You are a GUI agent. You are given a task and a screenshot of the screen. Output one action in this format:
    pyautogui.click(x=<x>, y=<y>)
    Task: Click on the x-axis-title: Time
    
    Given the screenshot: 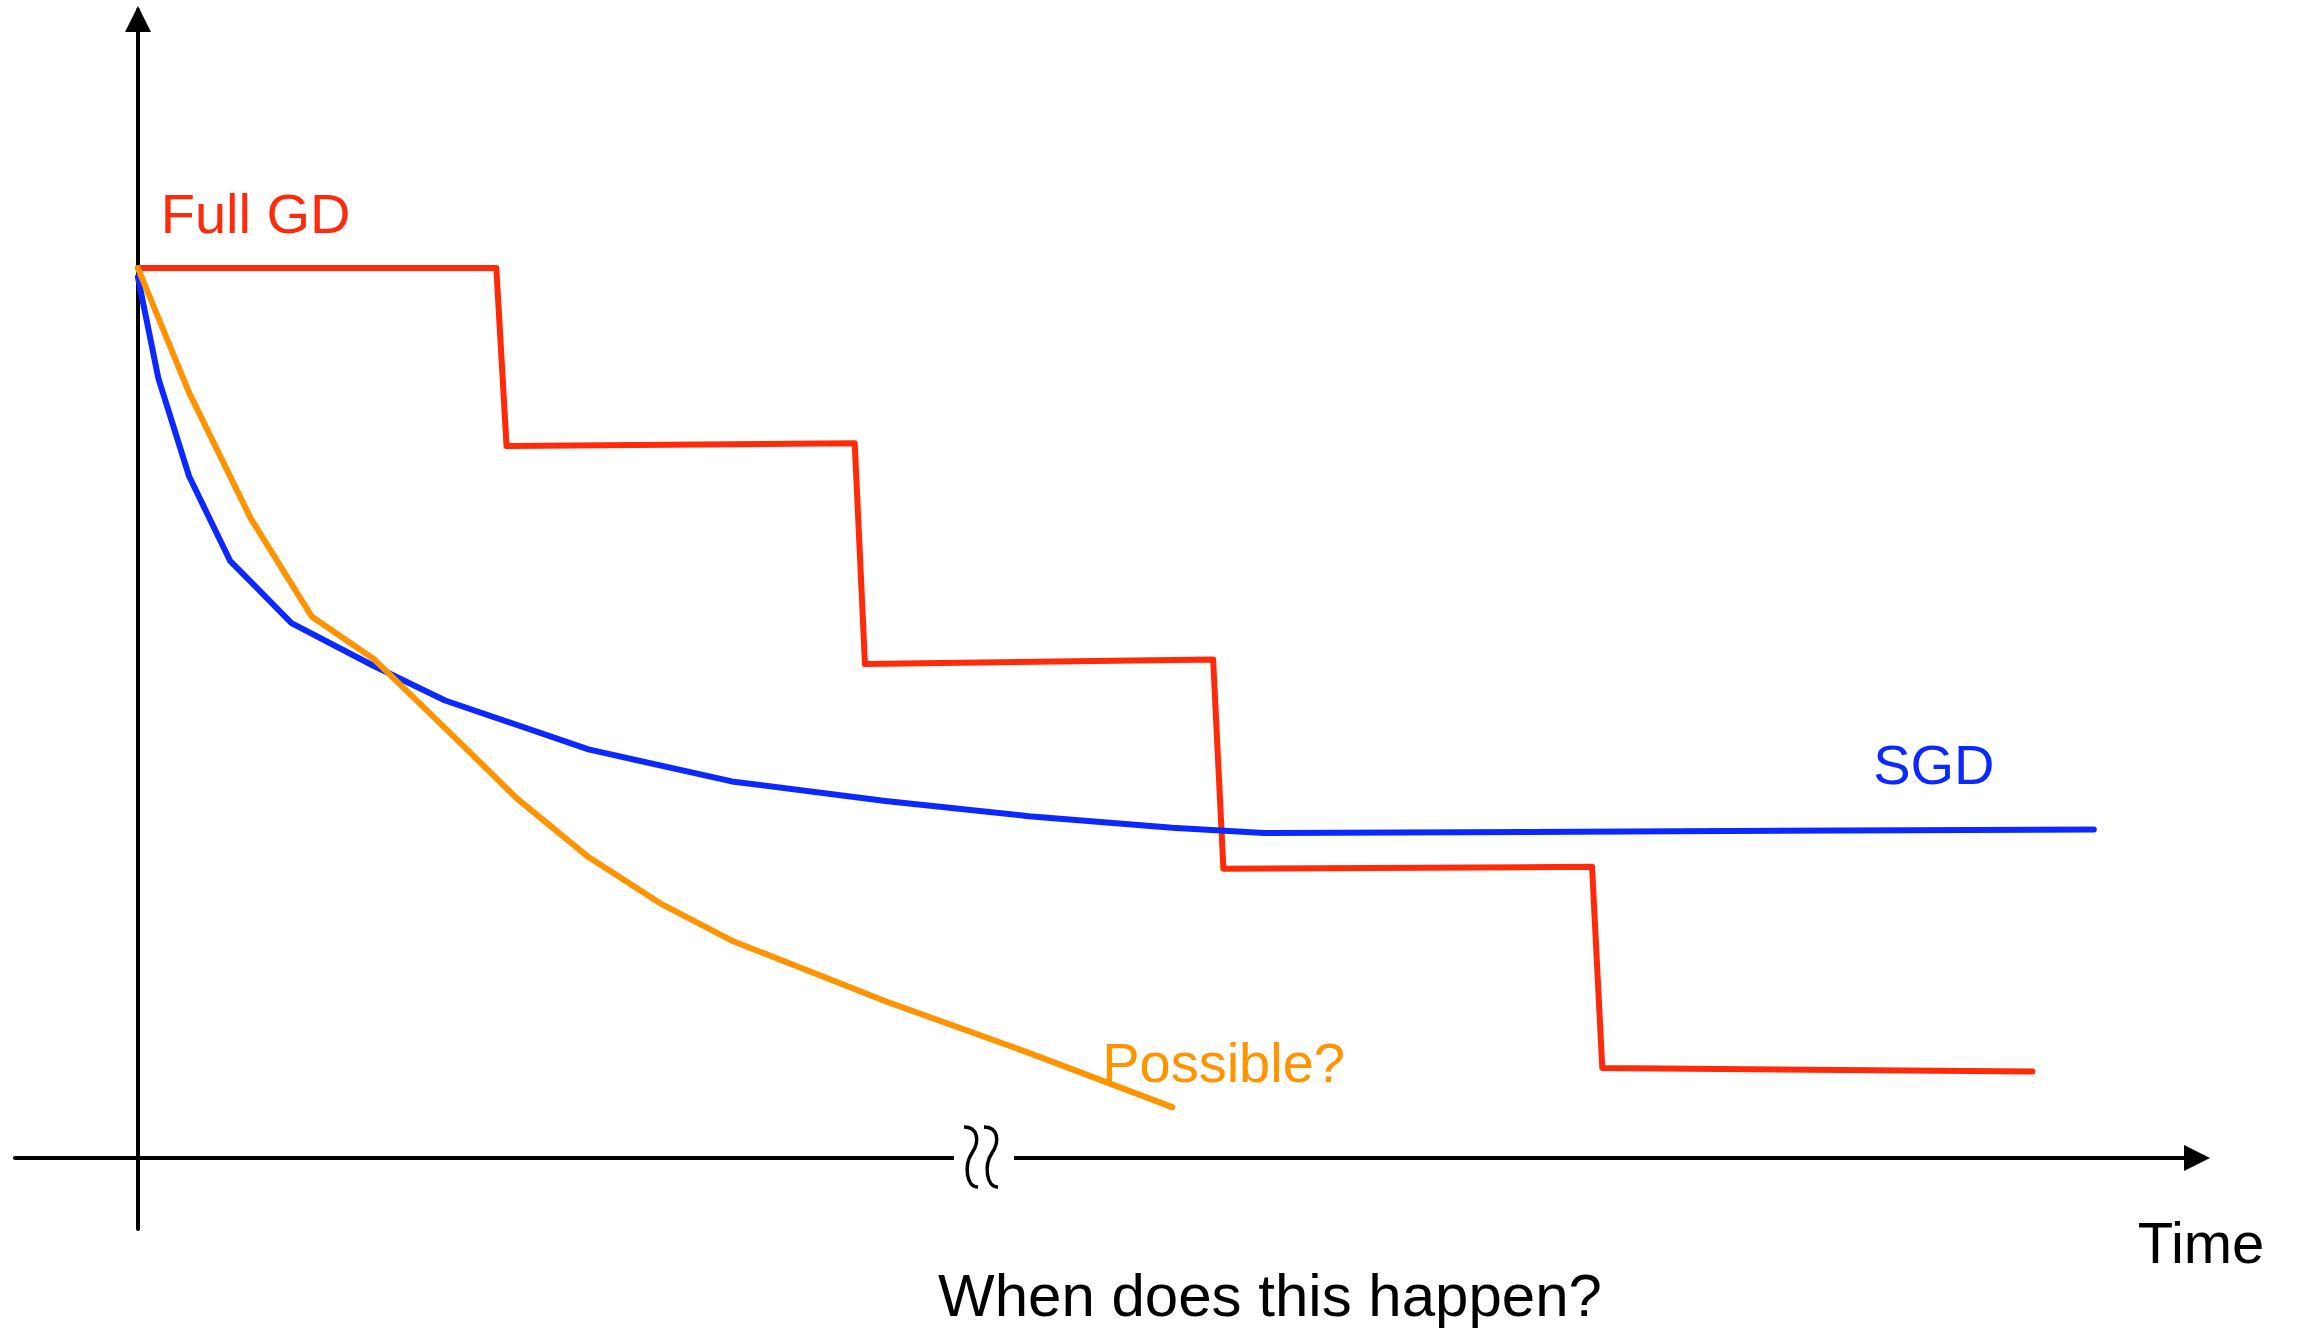 What is the action you would take?
    pyautogui.click(x=2201, y=1243)
    